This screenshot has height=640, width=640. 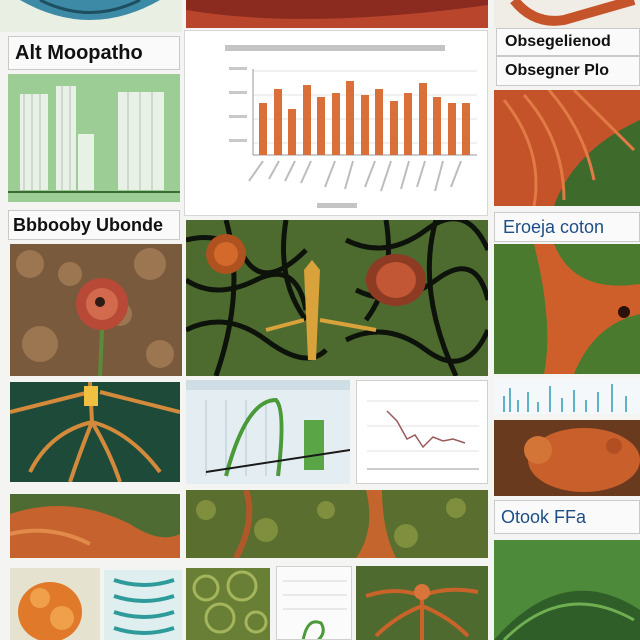 What do you see at coordinates (228, 604) in the screenshot?
I see `tile-green-net` at bounding box center [228, 604].